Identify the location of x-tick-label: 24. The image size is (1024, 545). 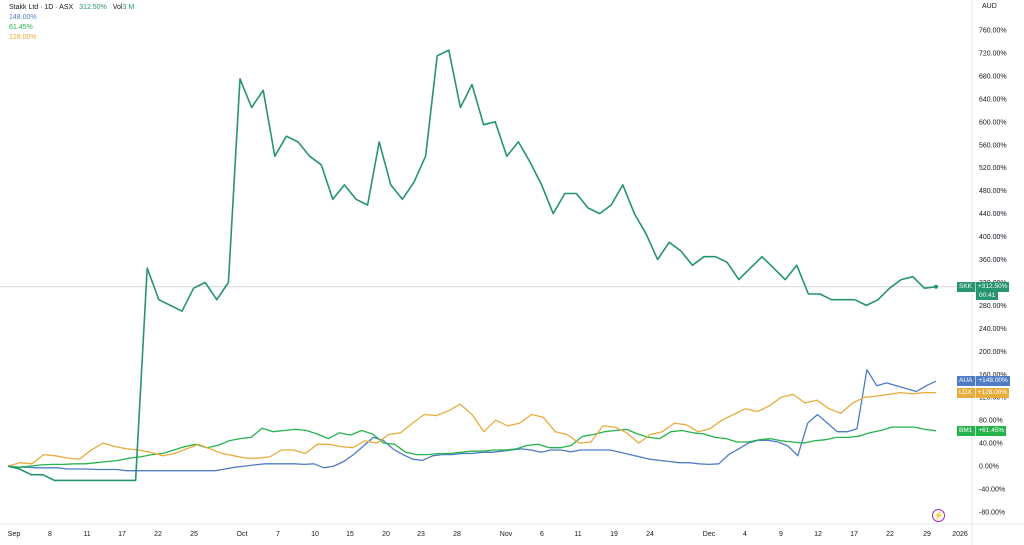
(650, 534).